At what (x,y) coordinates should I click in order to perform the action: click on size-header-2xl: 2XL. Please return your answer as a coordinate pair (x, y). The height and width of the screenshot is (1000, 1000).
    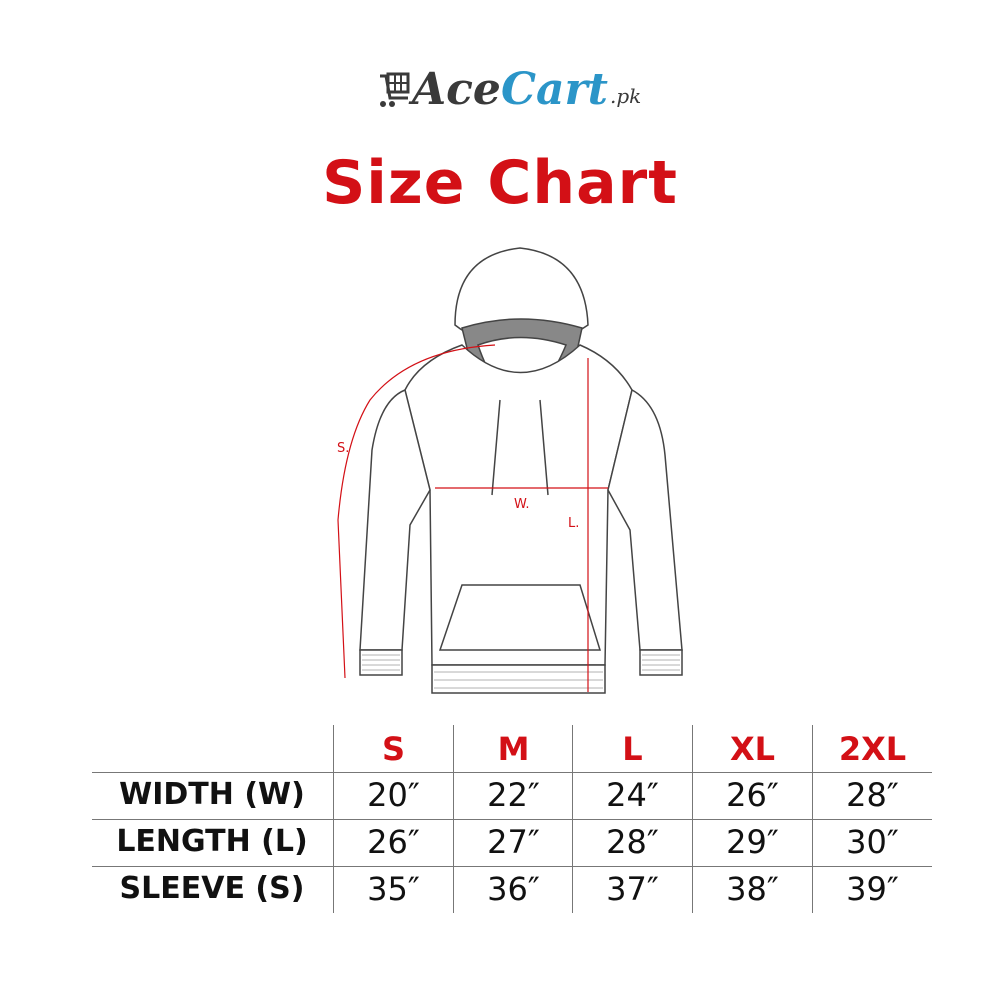
    Looking at the image, I should click on (872, 749).